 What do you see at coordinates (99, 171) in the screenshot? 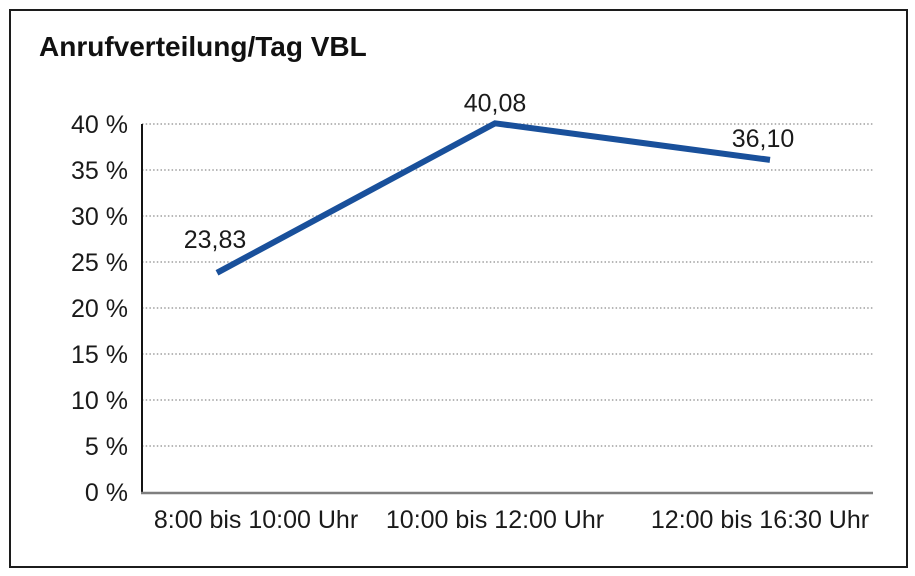
I see `y-tick-label: 35 %` at bounding box center [99, 171].